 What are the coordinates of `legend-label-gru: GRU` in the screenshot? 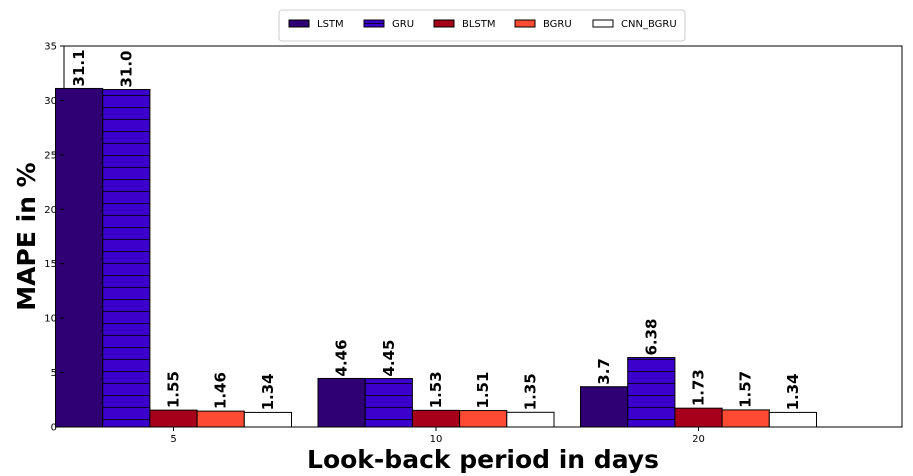 It's located at (403, 24).